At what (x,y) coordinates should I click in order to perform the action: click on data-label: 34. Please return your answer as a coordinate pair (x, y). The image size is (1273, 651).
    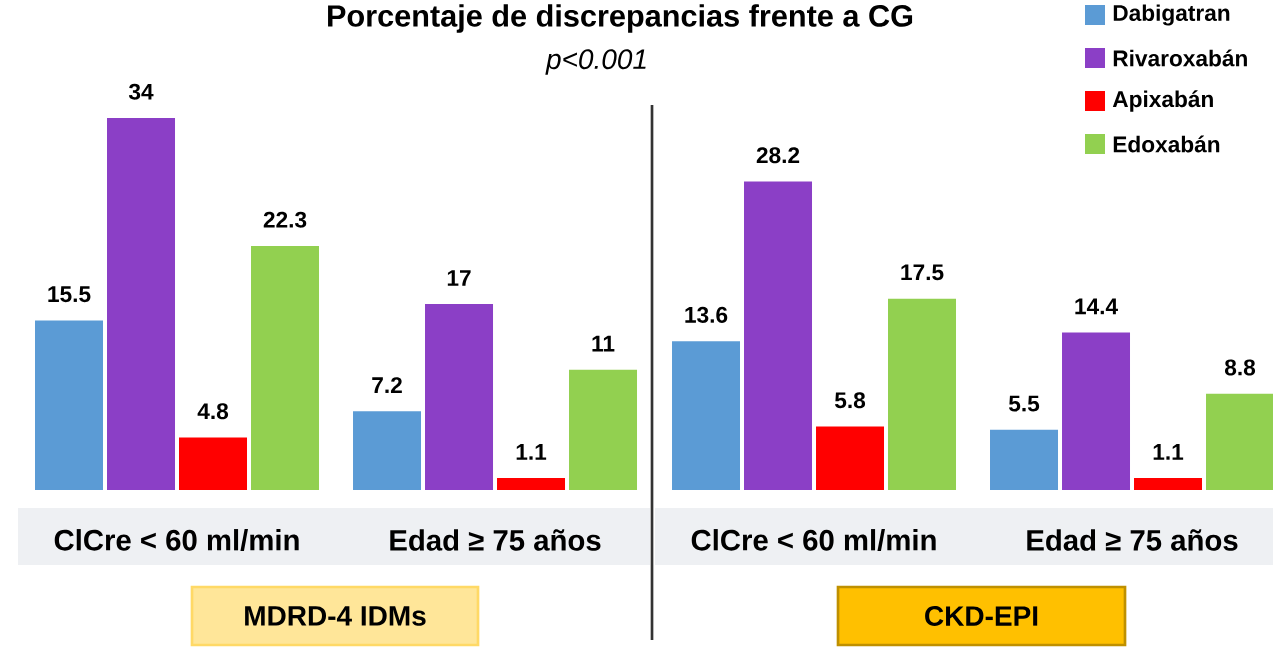
    Looking at the image, I should click on (141, 91).